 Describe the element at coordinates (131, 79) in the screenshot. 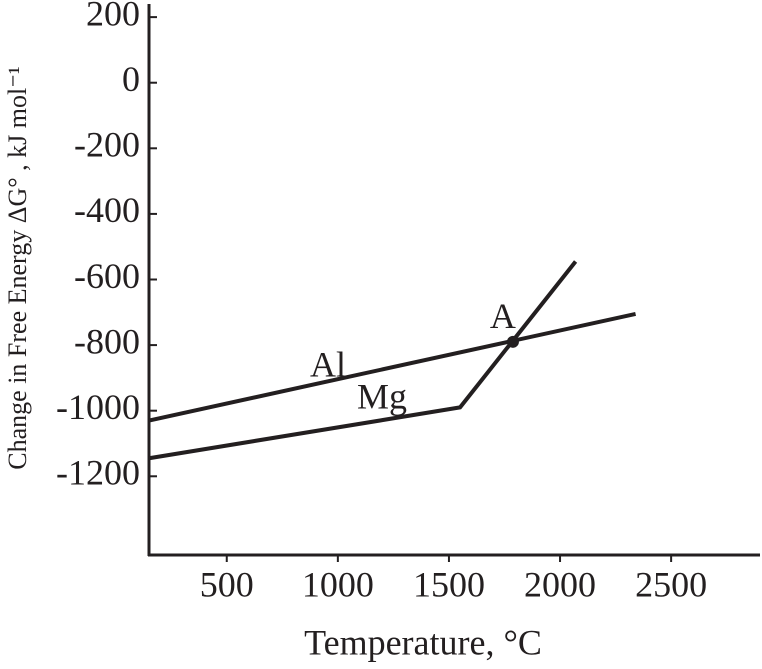

I see `y-tick-label: 0` at that location.